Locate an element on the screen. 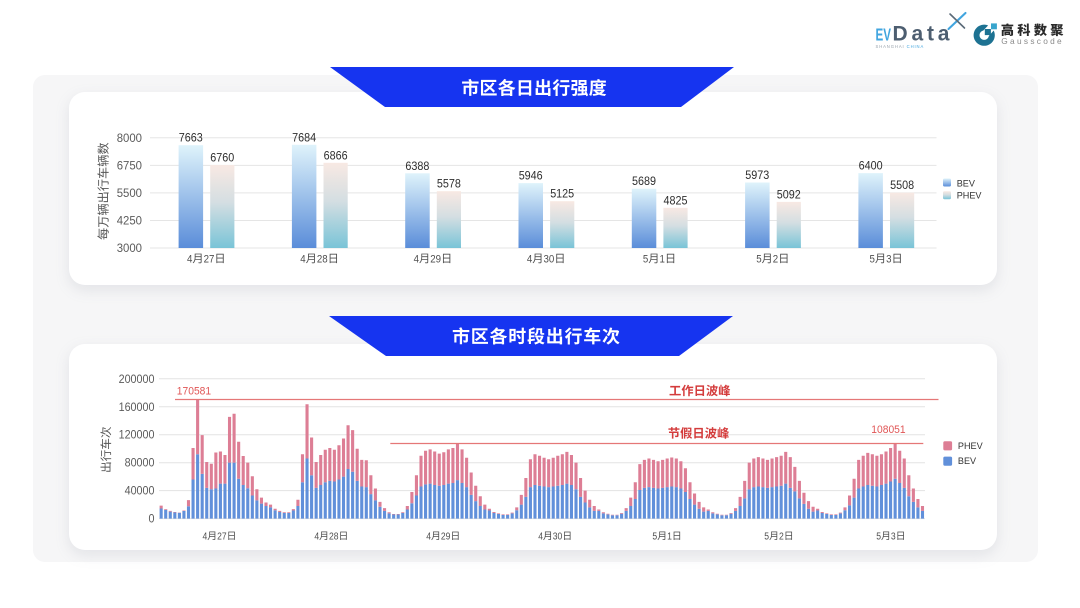 This screenshot has width=1080, height=608. svg-text: Data is located at coordinates (923, 34).